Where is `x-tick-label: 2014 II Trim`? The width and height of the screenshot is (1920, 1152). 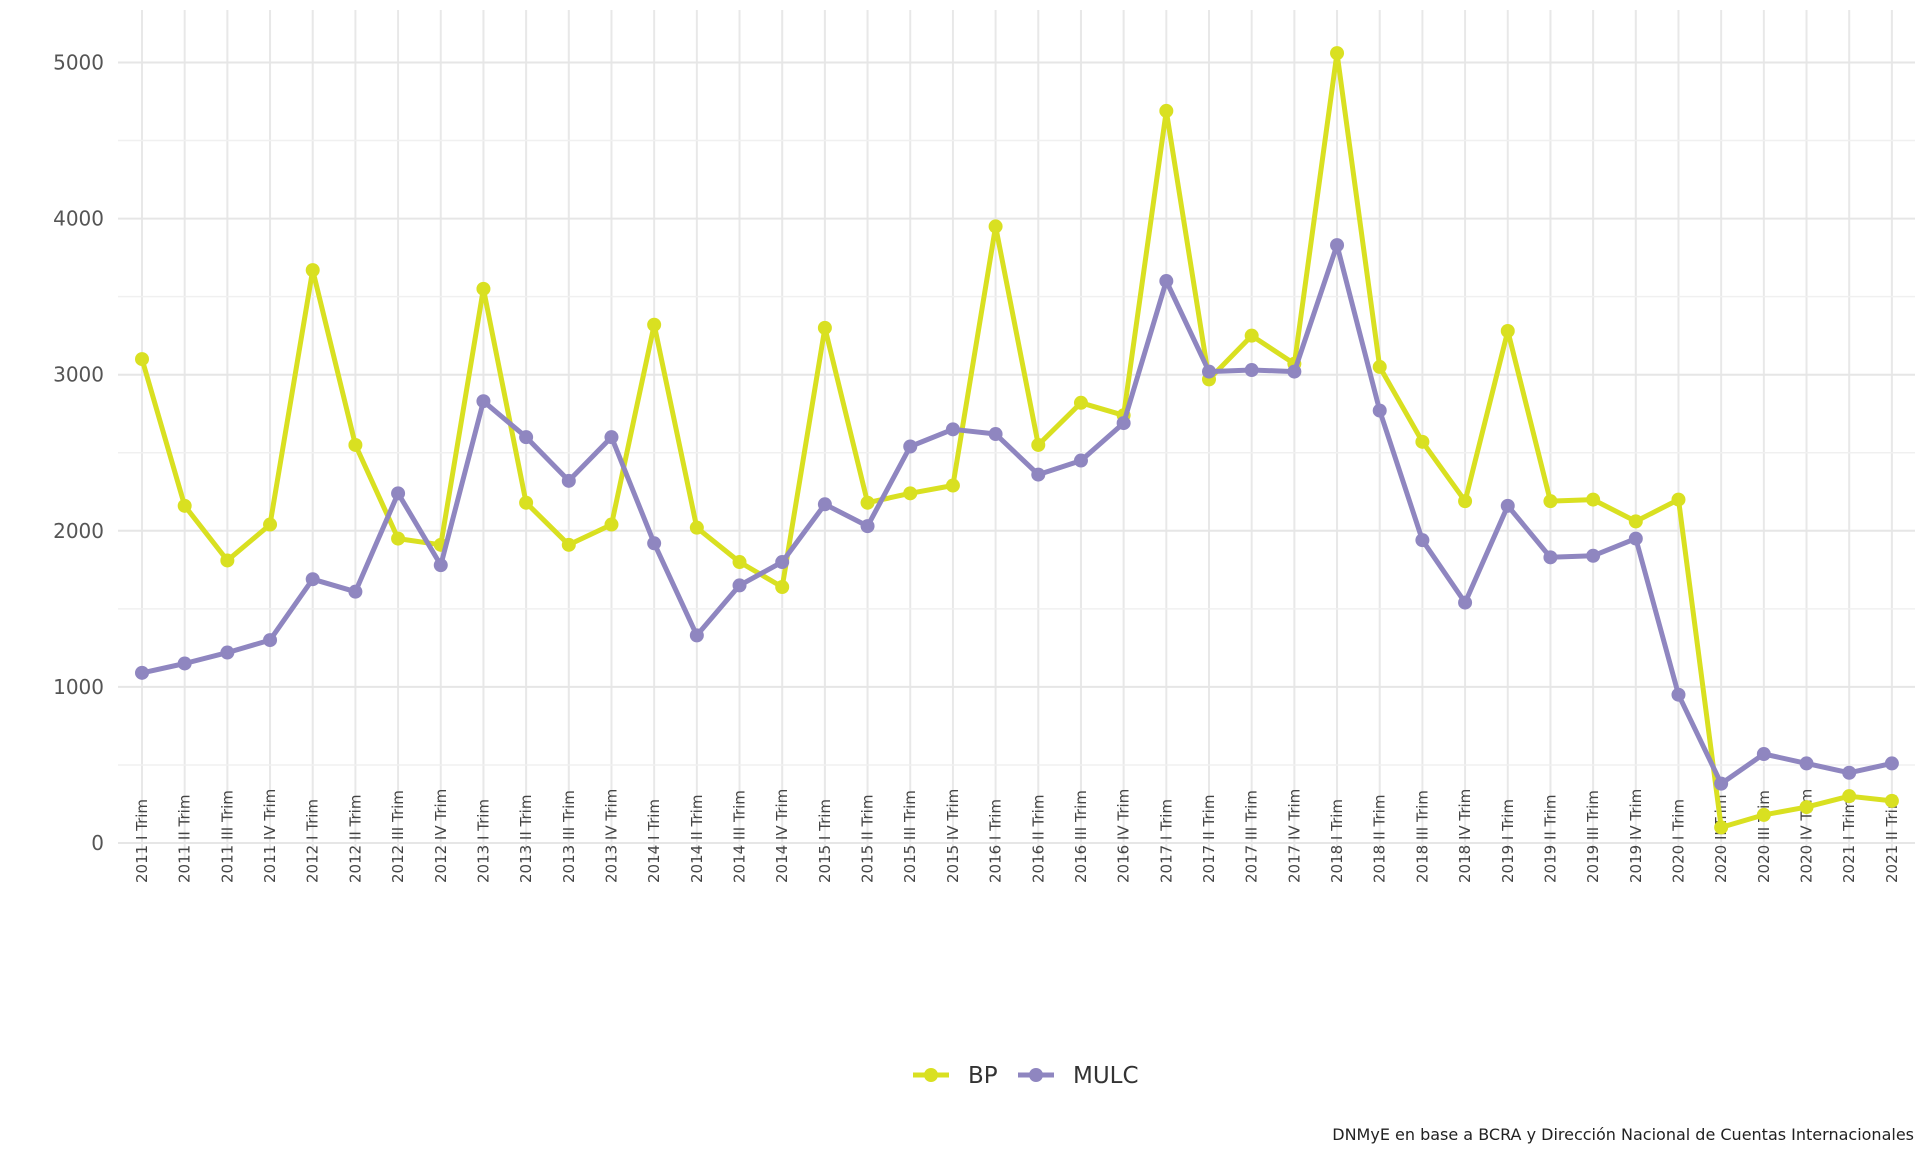 x-tick-label: 2014 II Trim is located at coordinates (697, 839).